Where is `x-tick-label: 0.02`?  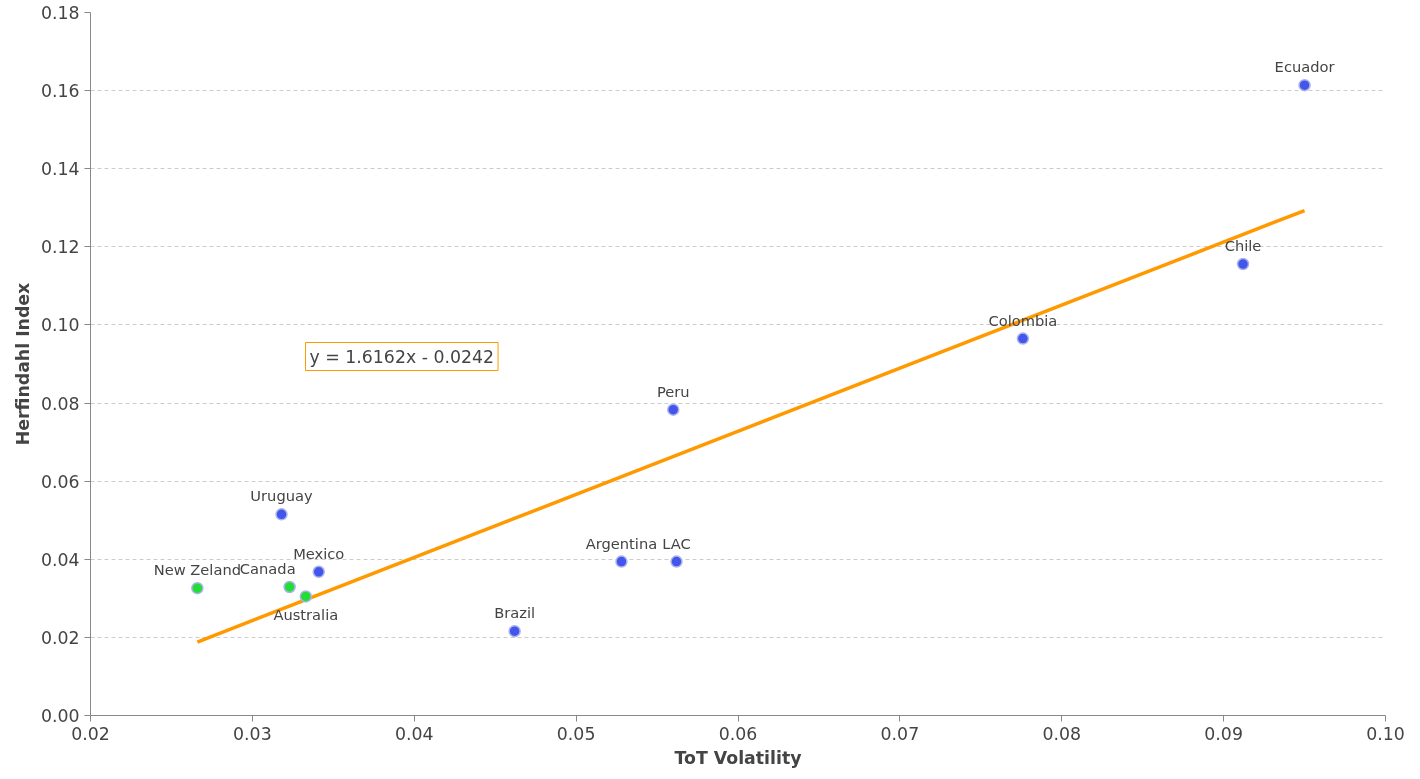
x-tick-label: 0.02 is located at coordinates (90, 733).